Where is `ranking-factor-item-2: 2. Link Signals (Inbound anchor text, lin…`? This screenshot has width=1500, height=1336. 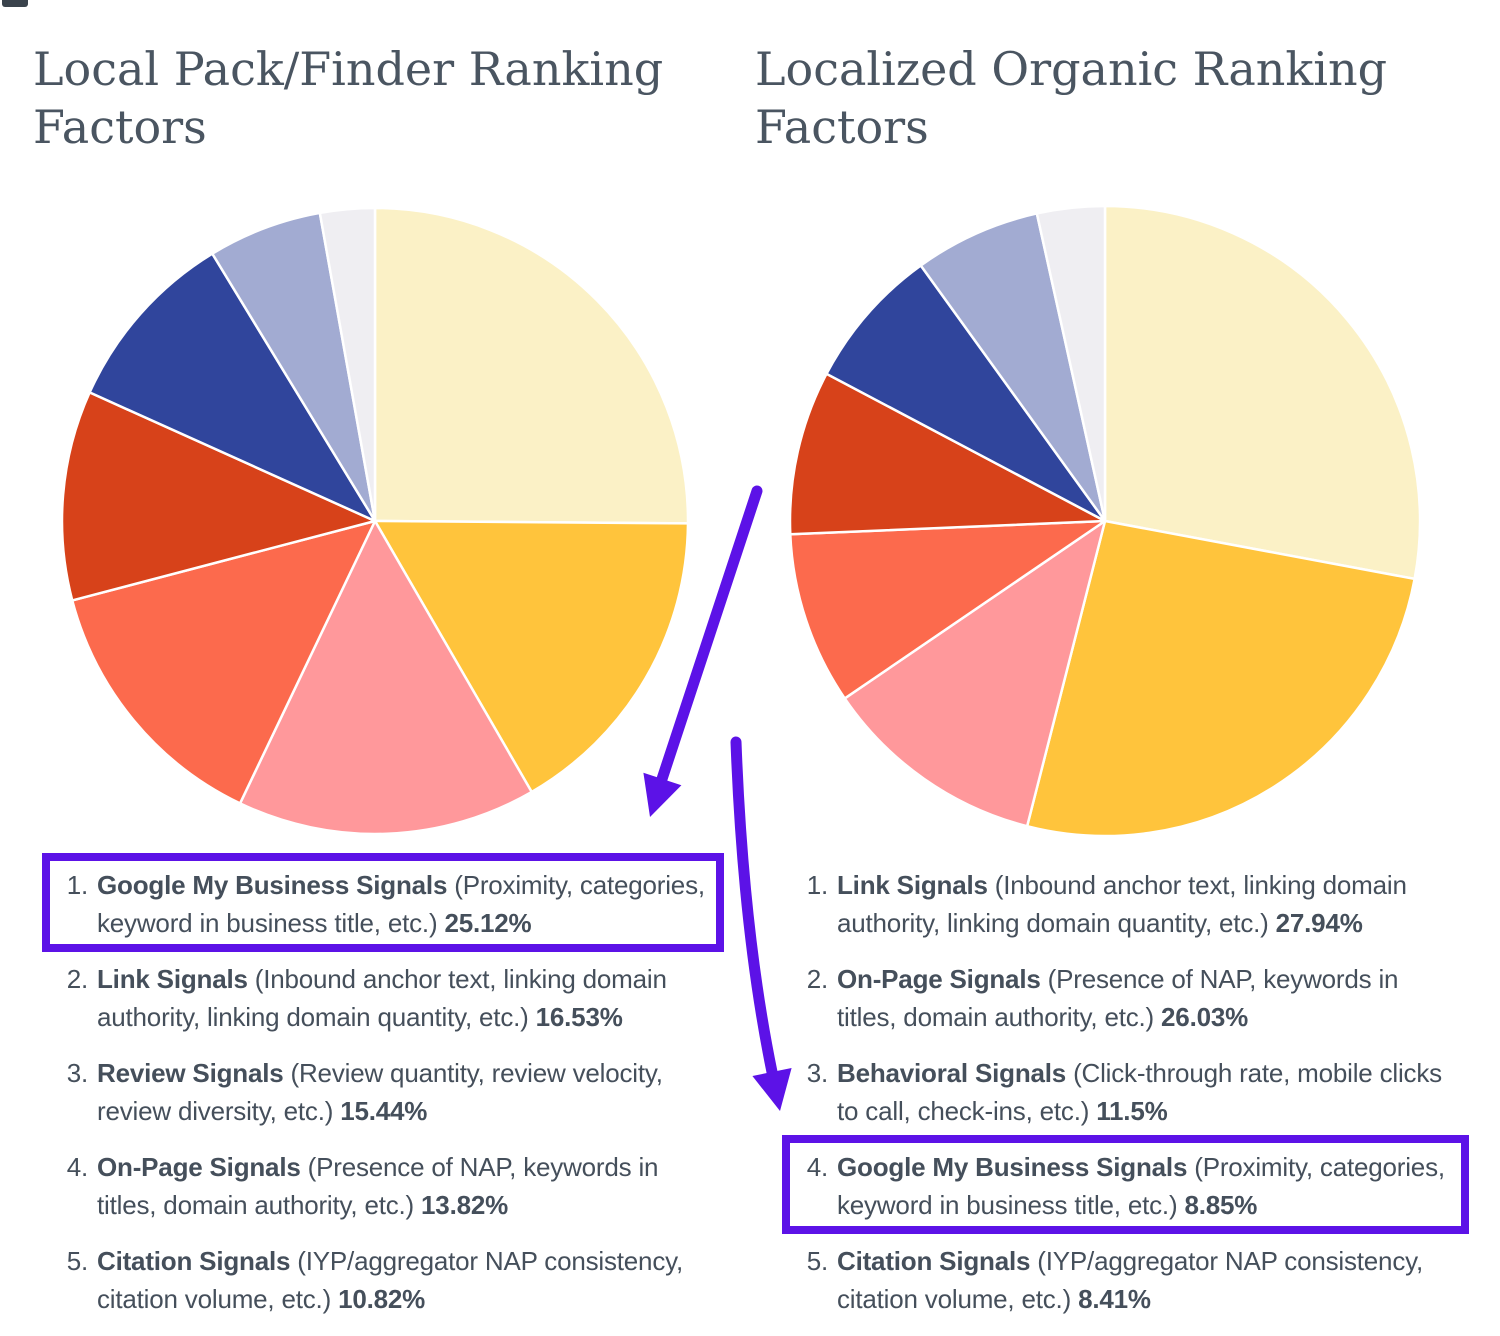
ranking-factor-item-2: 2. Link Signals (Inbound anchor text, lin… is located at coordinates (384, 998).